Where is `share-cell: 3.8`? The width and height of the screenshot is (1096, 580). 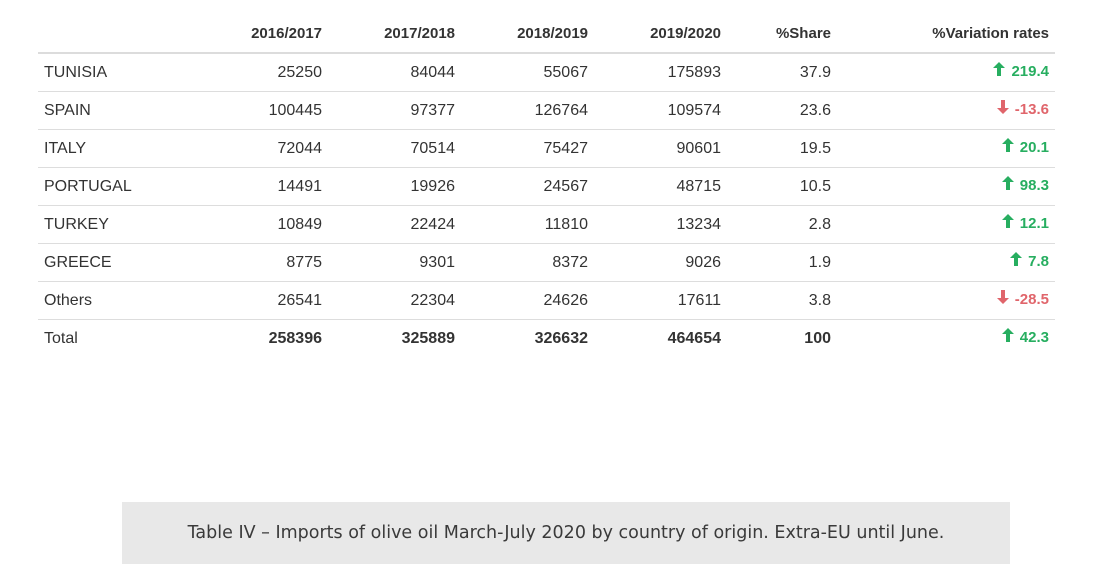 share-cell: 3.8 is located at coordinates (782, 300).